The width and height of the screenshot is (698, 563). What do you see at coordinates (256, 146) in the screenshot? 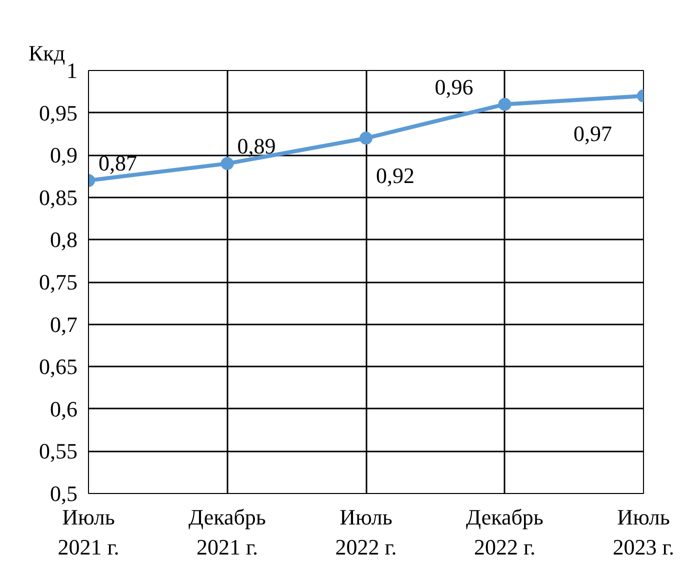
I see `text: 0,89` at bounding box center [256, 146].